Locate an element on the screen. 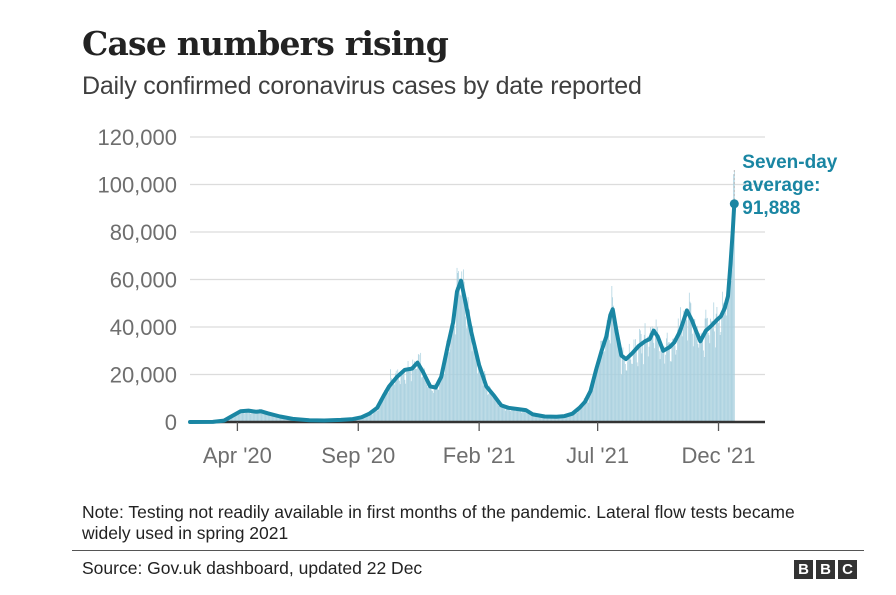 Image resolution: width=896 pixels, height=595 pixels. x-tick-label: Sep '20 is located at coordinates (358, 455).